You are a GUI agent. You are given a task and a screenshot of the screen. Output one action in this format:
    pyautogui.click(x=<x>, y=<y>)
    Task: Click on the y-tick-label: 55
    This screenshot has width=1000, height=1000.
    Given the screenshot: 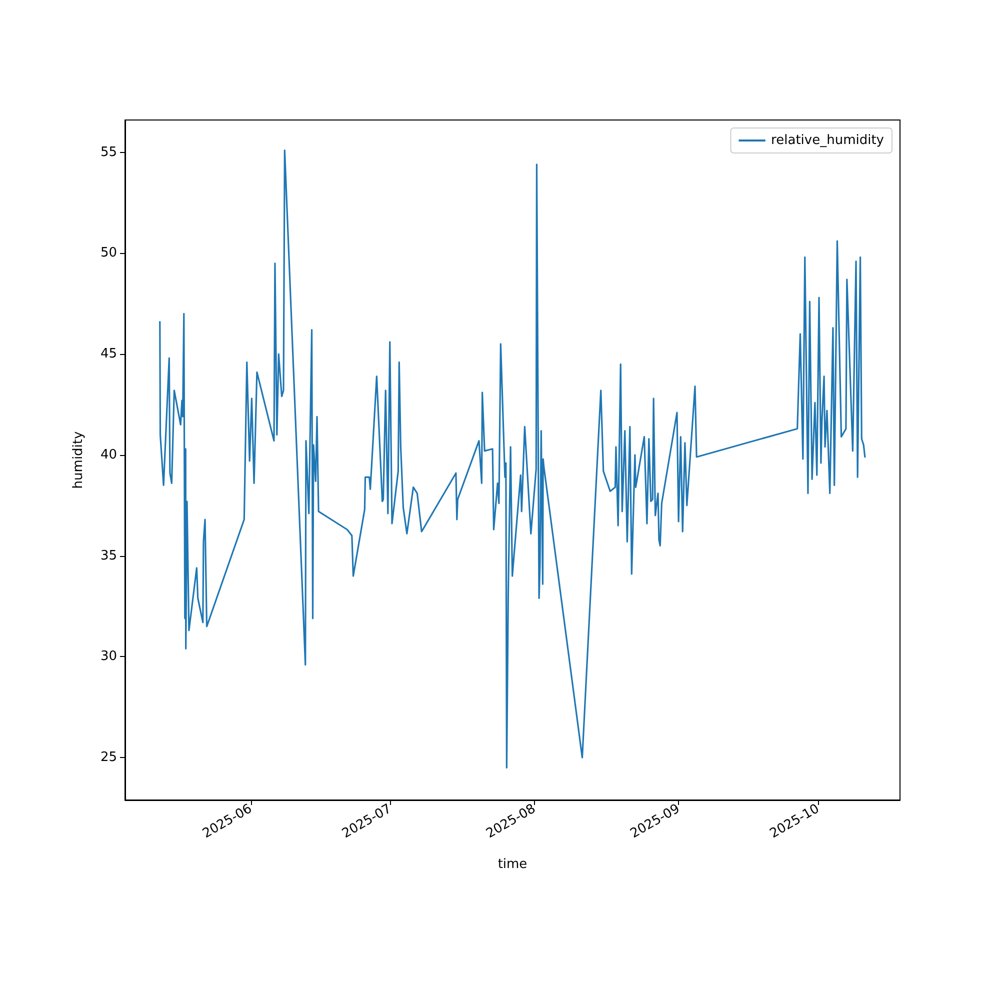 What is the action you would take?
    pyautogui.click(x=108, y=152)
    